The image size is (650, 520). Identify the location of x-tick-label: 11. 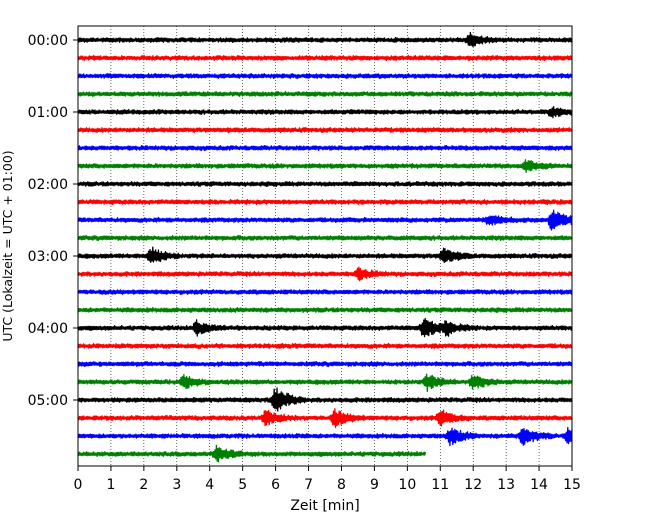
(440, 485).